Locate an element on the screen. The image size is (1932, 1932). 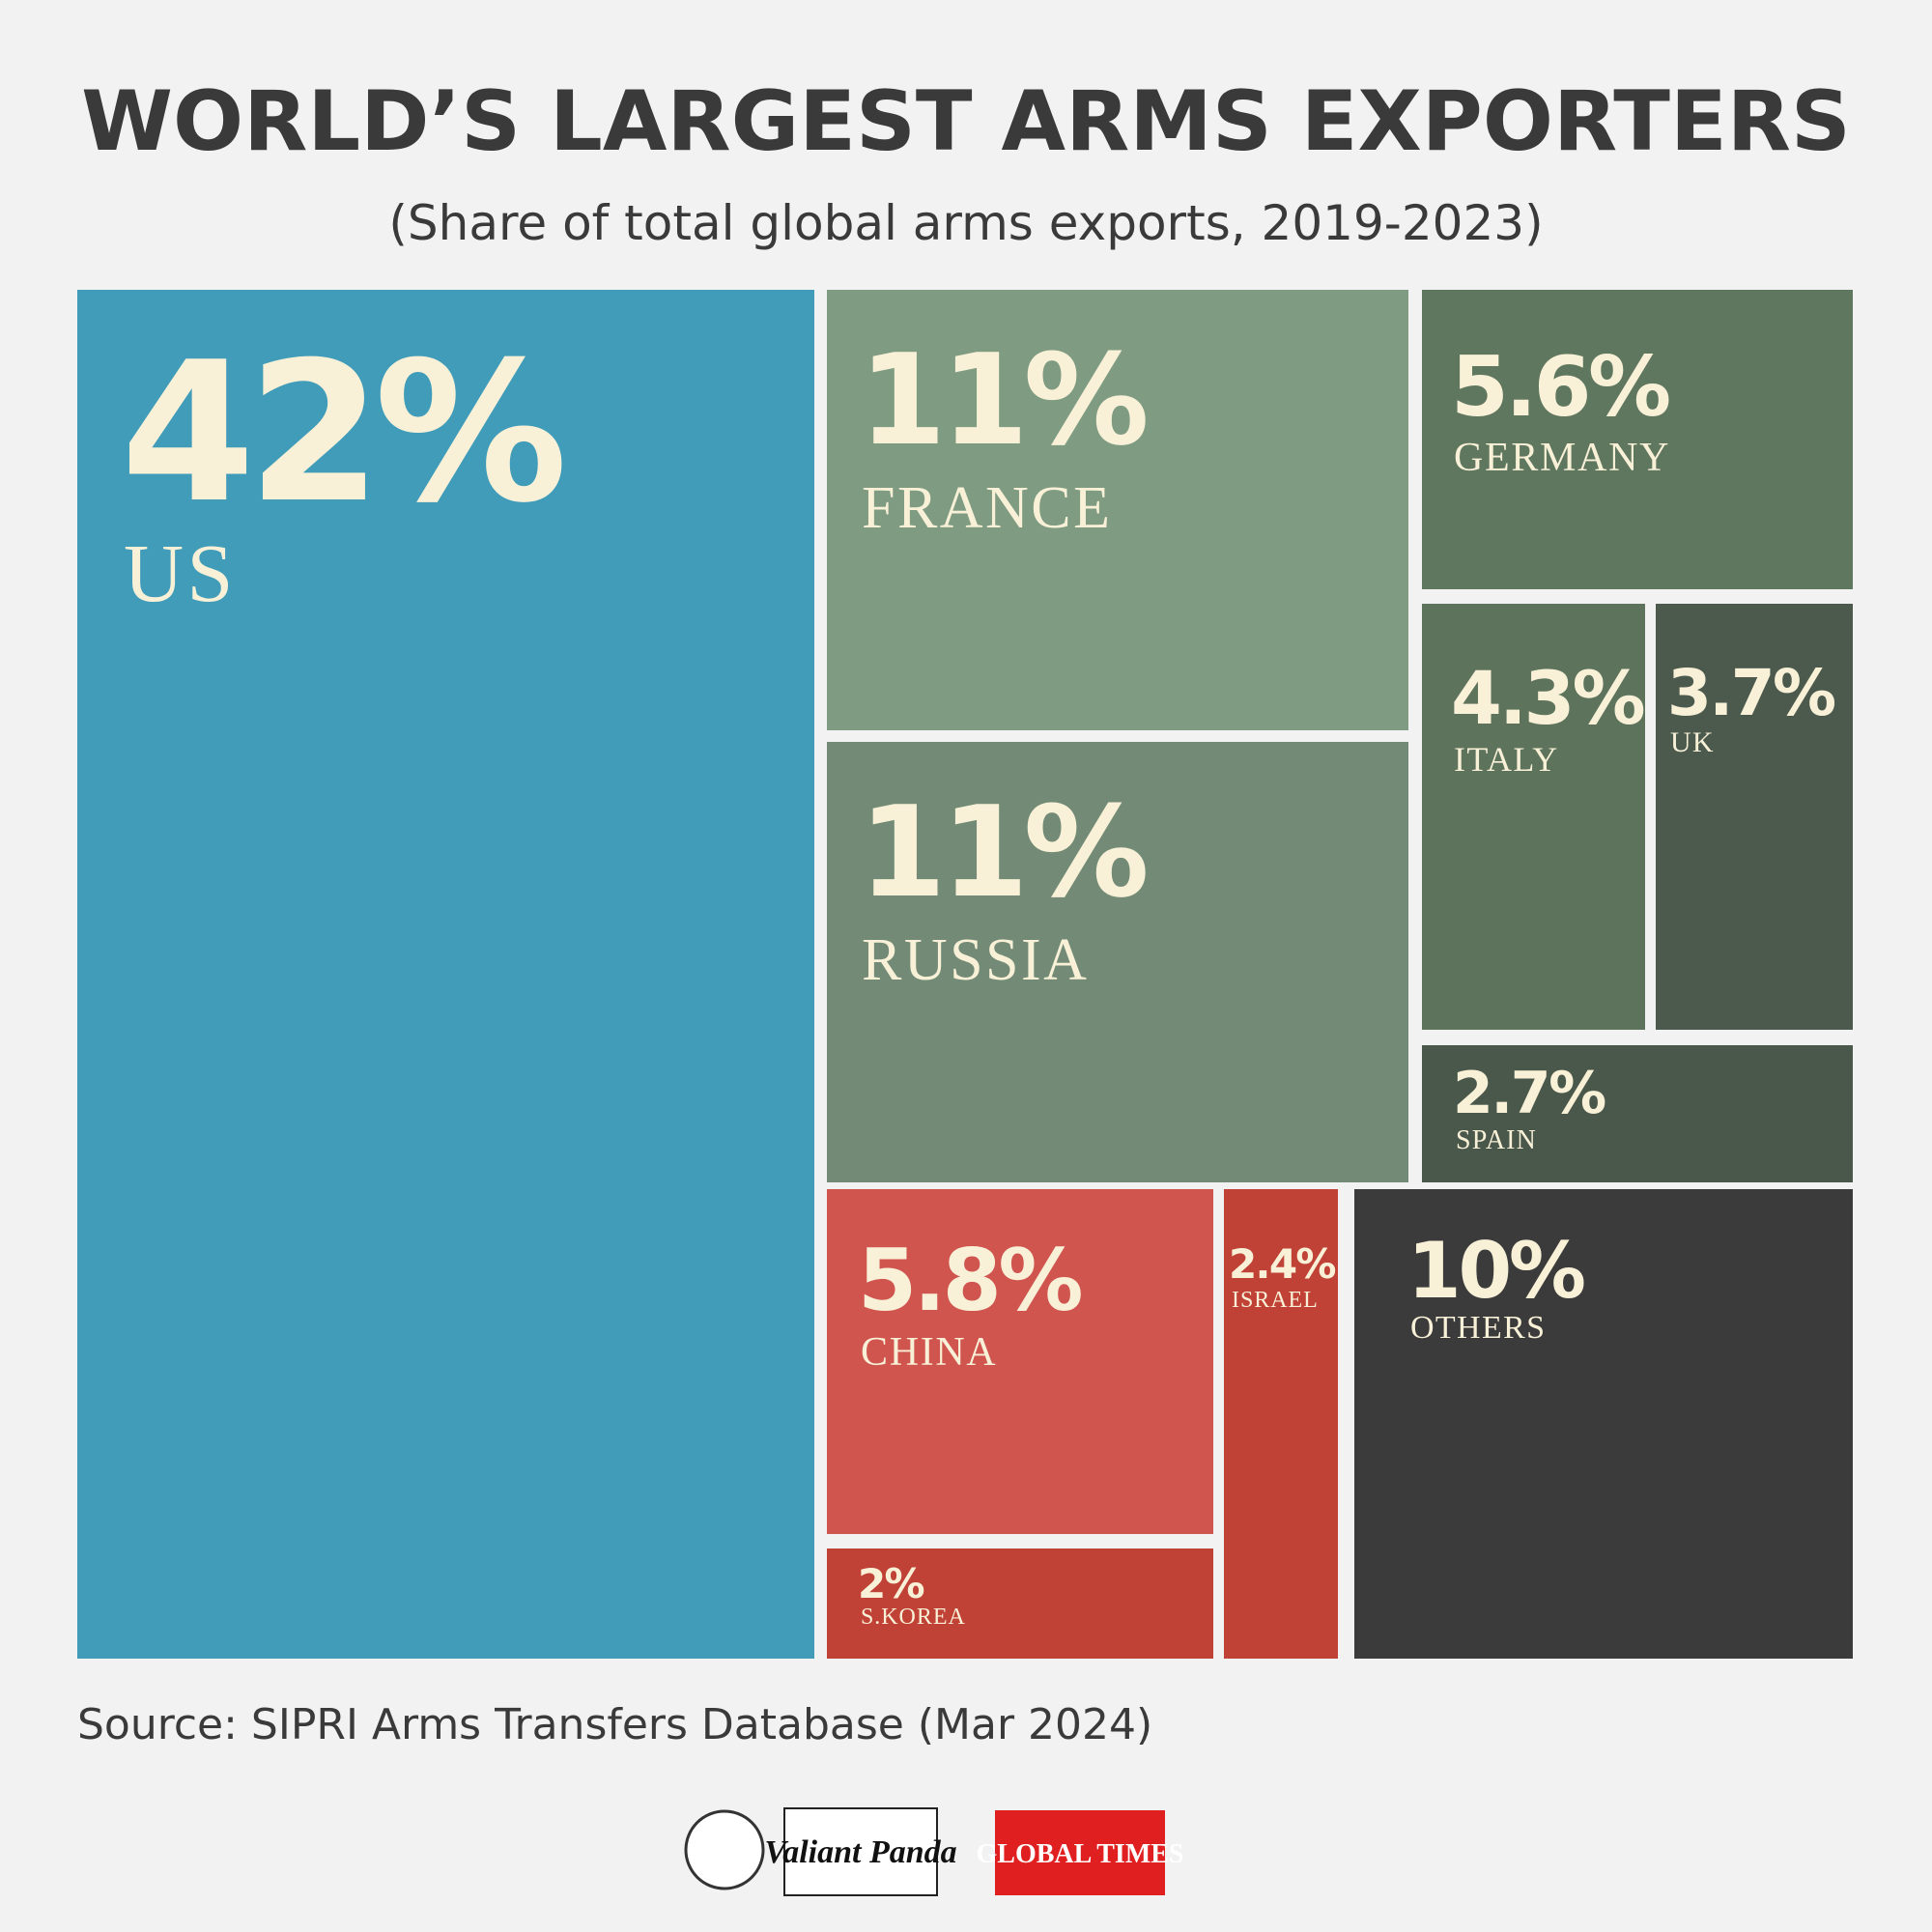
logo-text: GLOBAL TIMES is located at coordinates (1079, 1854).